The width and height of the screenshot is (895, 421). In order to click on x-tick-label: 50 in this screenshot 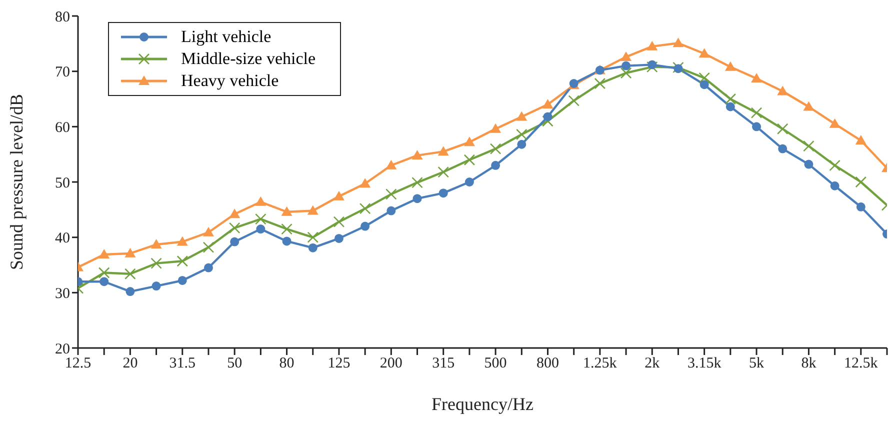, I will do `click(234, 364)`.